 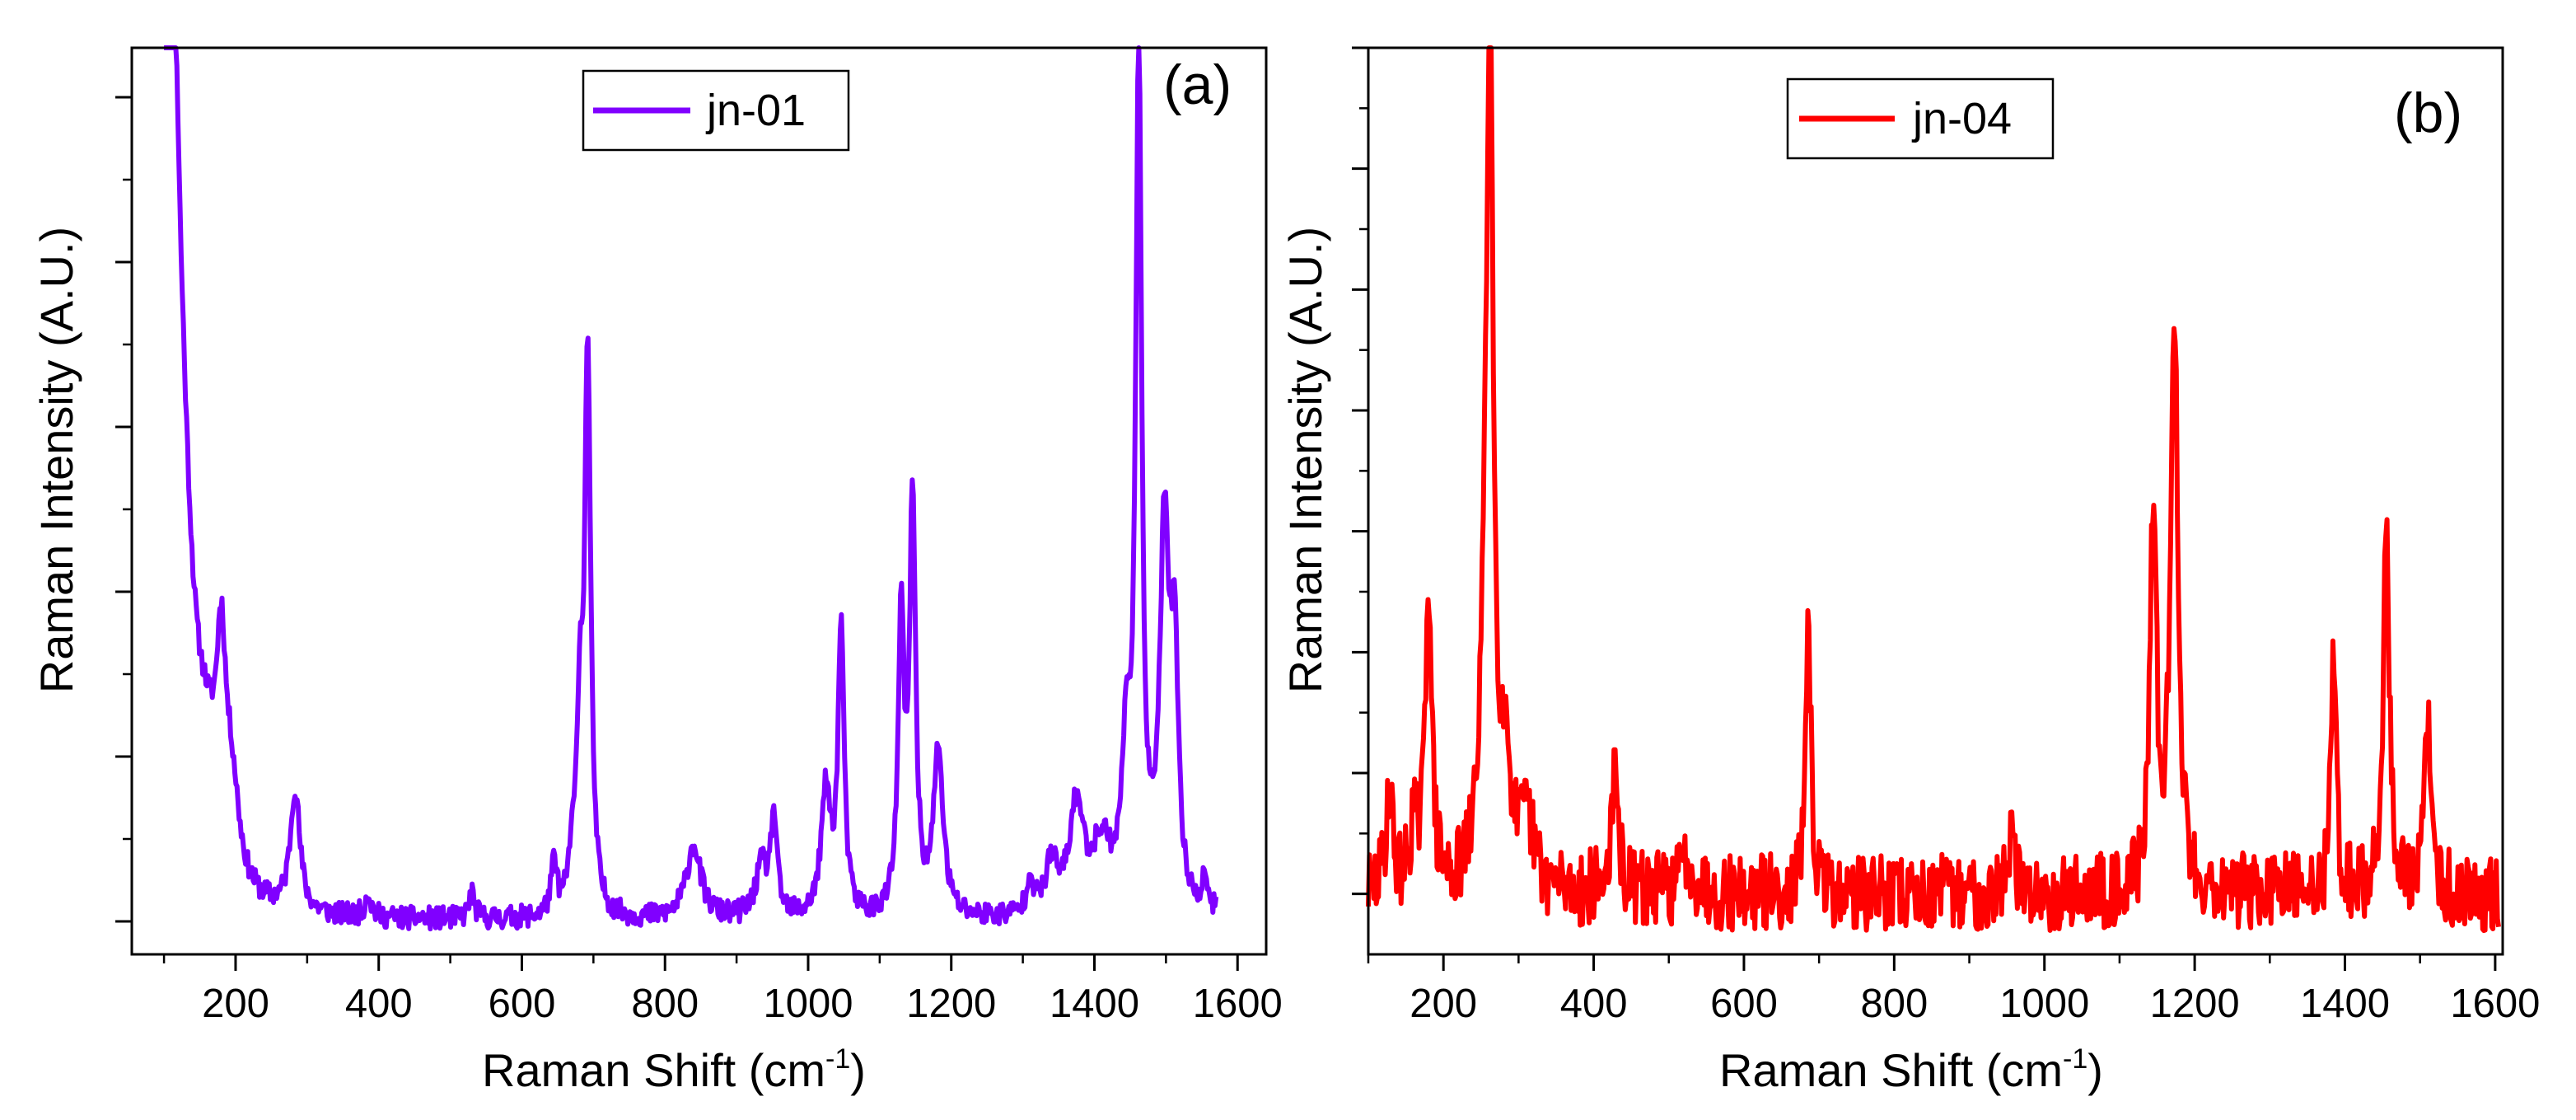 I want to click on legend-label-jn-01: jn-01, so click(x=755, y=110).